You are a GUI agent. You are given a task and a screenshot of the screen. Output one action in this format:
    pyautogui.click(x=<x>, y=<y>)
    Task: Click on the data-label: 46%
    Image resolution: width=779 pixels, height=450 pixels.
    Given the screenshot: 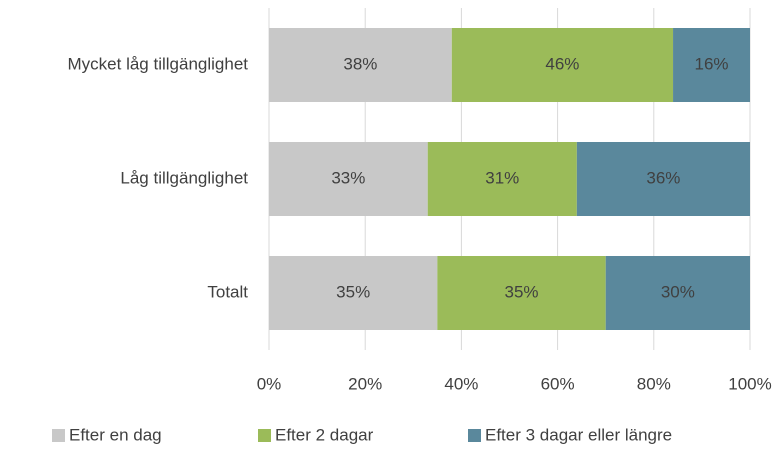 What is the action you would take?
    pyautogui.click(x=562, y=63)
    